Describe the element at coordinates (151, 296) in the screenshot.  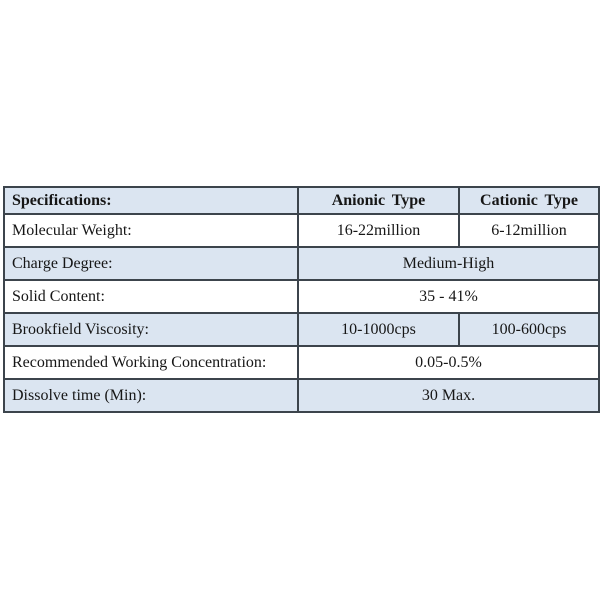
I see `row-label: Solid Content:` at that location.